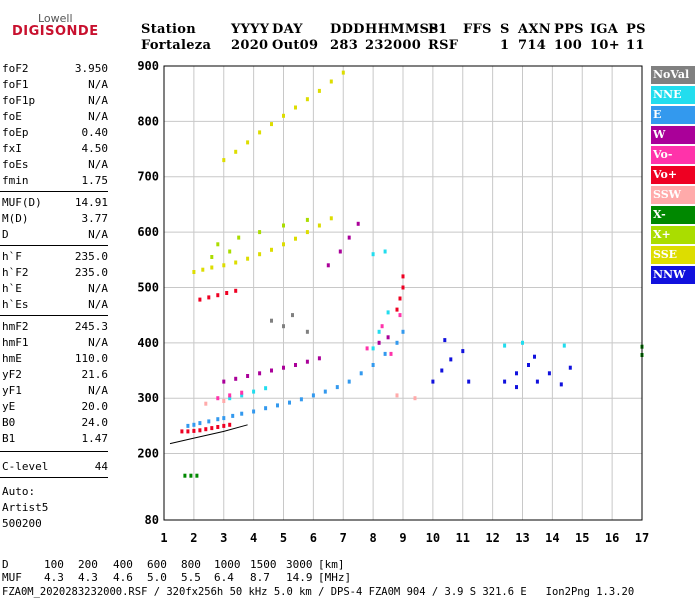  Describe the element at coordinates (552, 538) in the screenshot. I see `x-tick-label: 14` at that location.